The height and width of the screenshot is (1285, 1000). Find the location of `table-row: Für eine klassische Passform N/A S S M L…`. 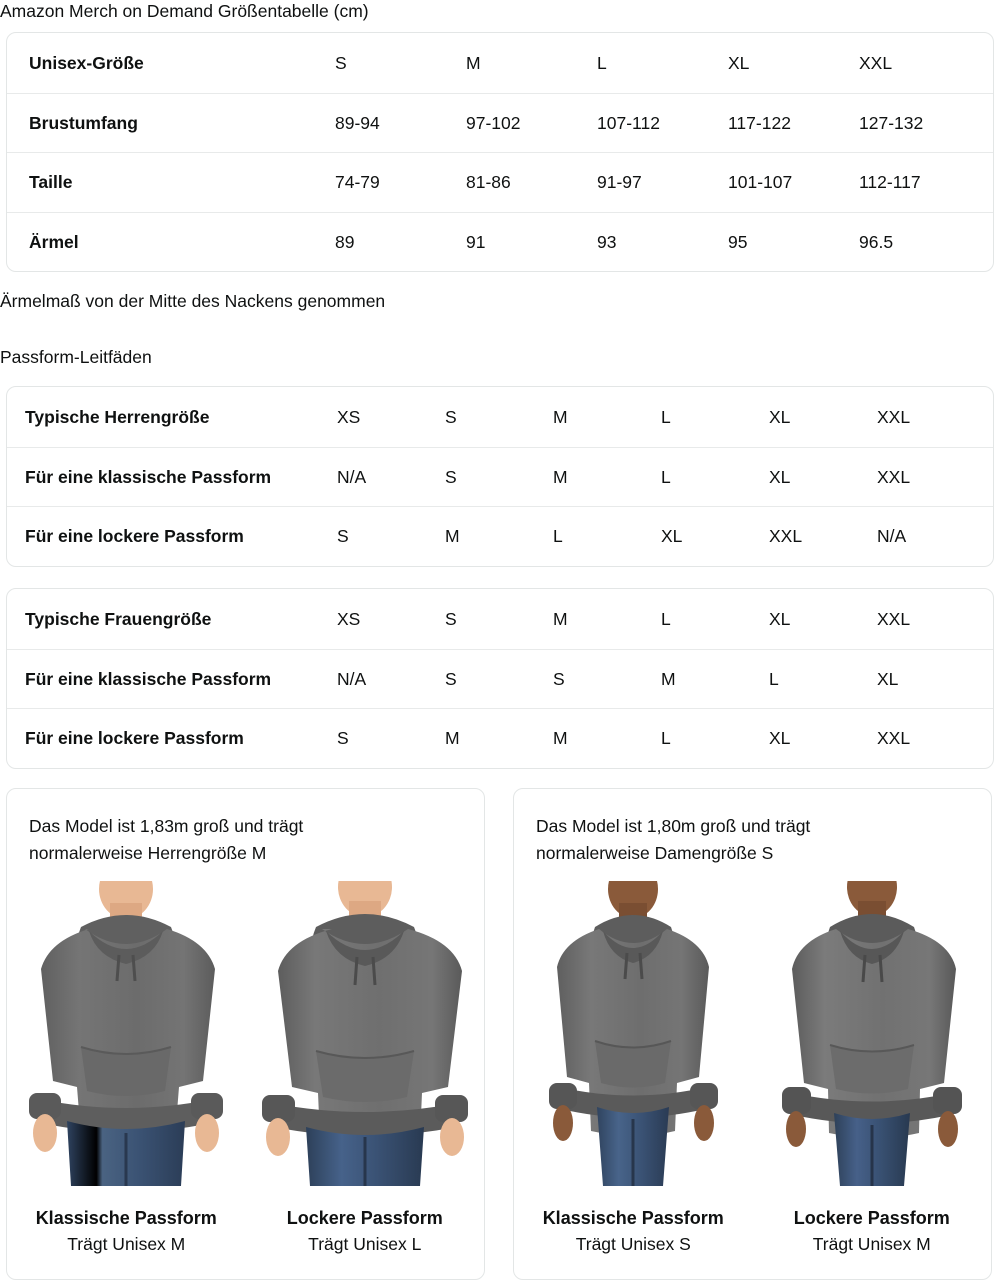

table-row: Für eine klassische Passform N/A S S M L… is located at coordinates (500, 678).